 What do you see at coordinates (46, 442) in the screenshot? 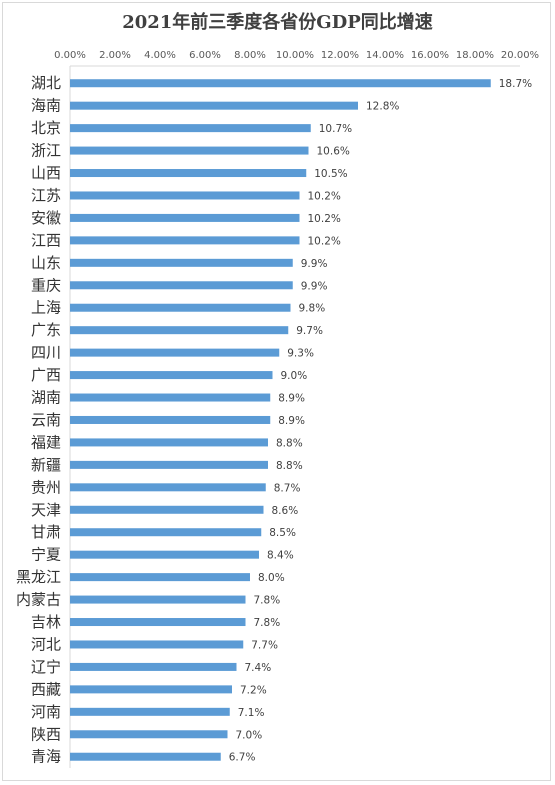
I see `category-label: 福建` at bounding box center [46, 442].